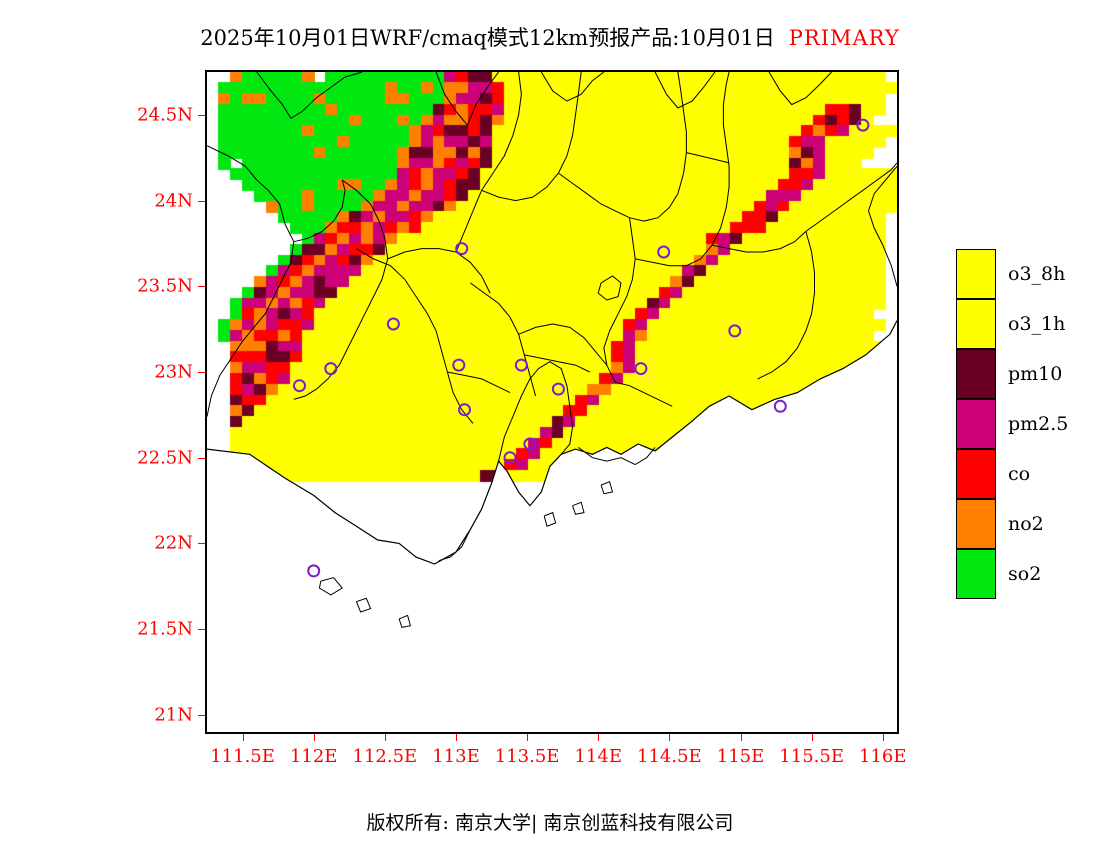 The height and width of the screenshot is (850, 1100). Describe the element at coordinates (1038, 424) in the screenshot. I see `legend-label-pm2-5: pm2.5` at that location.